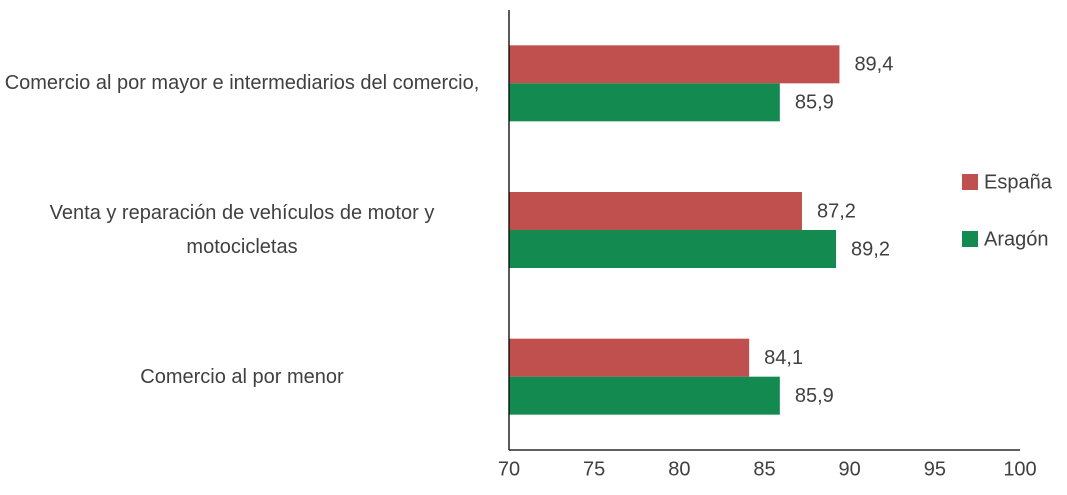 This screenshot has height=495, width=1067. I want to click on x-tick-label: 70, so click(509, 469).